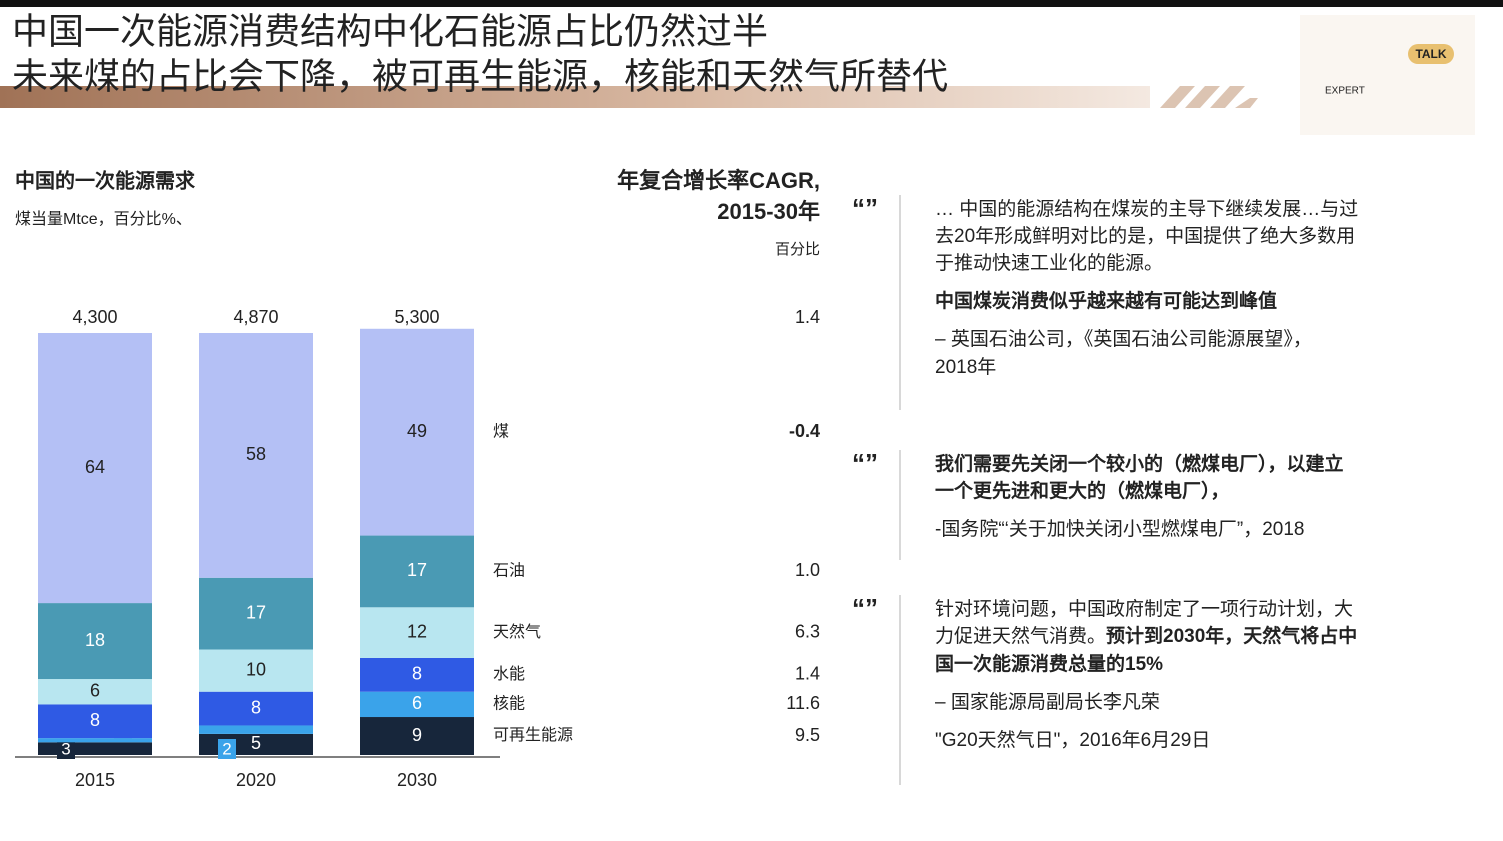 The width and height of the screenshot is (1503, 841). I want to click on quote-line: -国务院“‘关于加快关闭小型燃煤电厂”，2018, so click(1119, 529).